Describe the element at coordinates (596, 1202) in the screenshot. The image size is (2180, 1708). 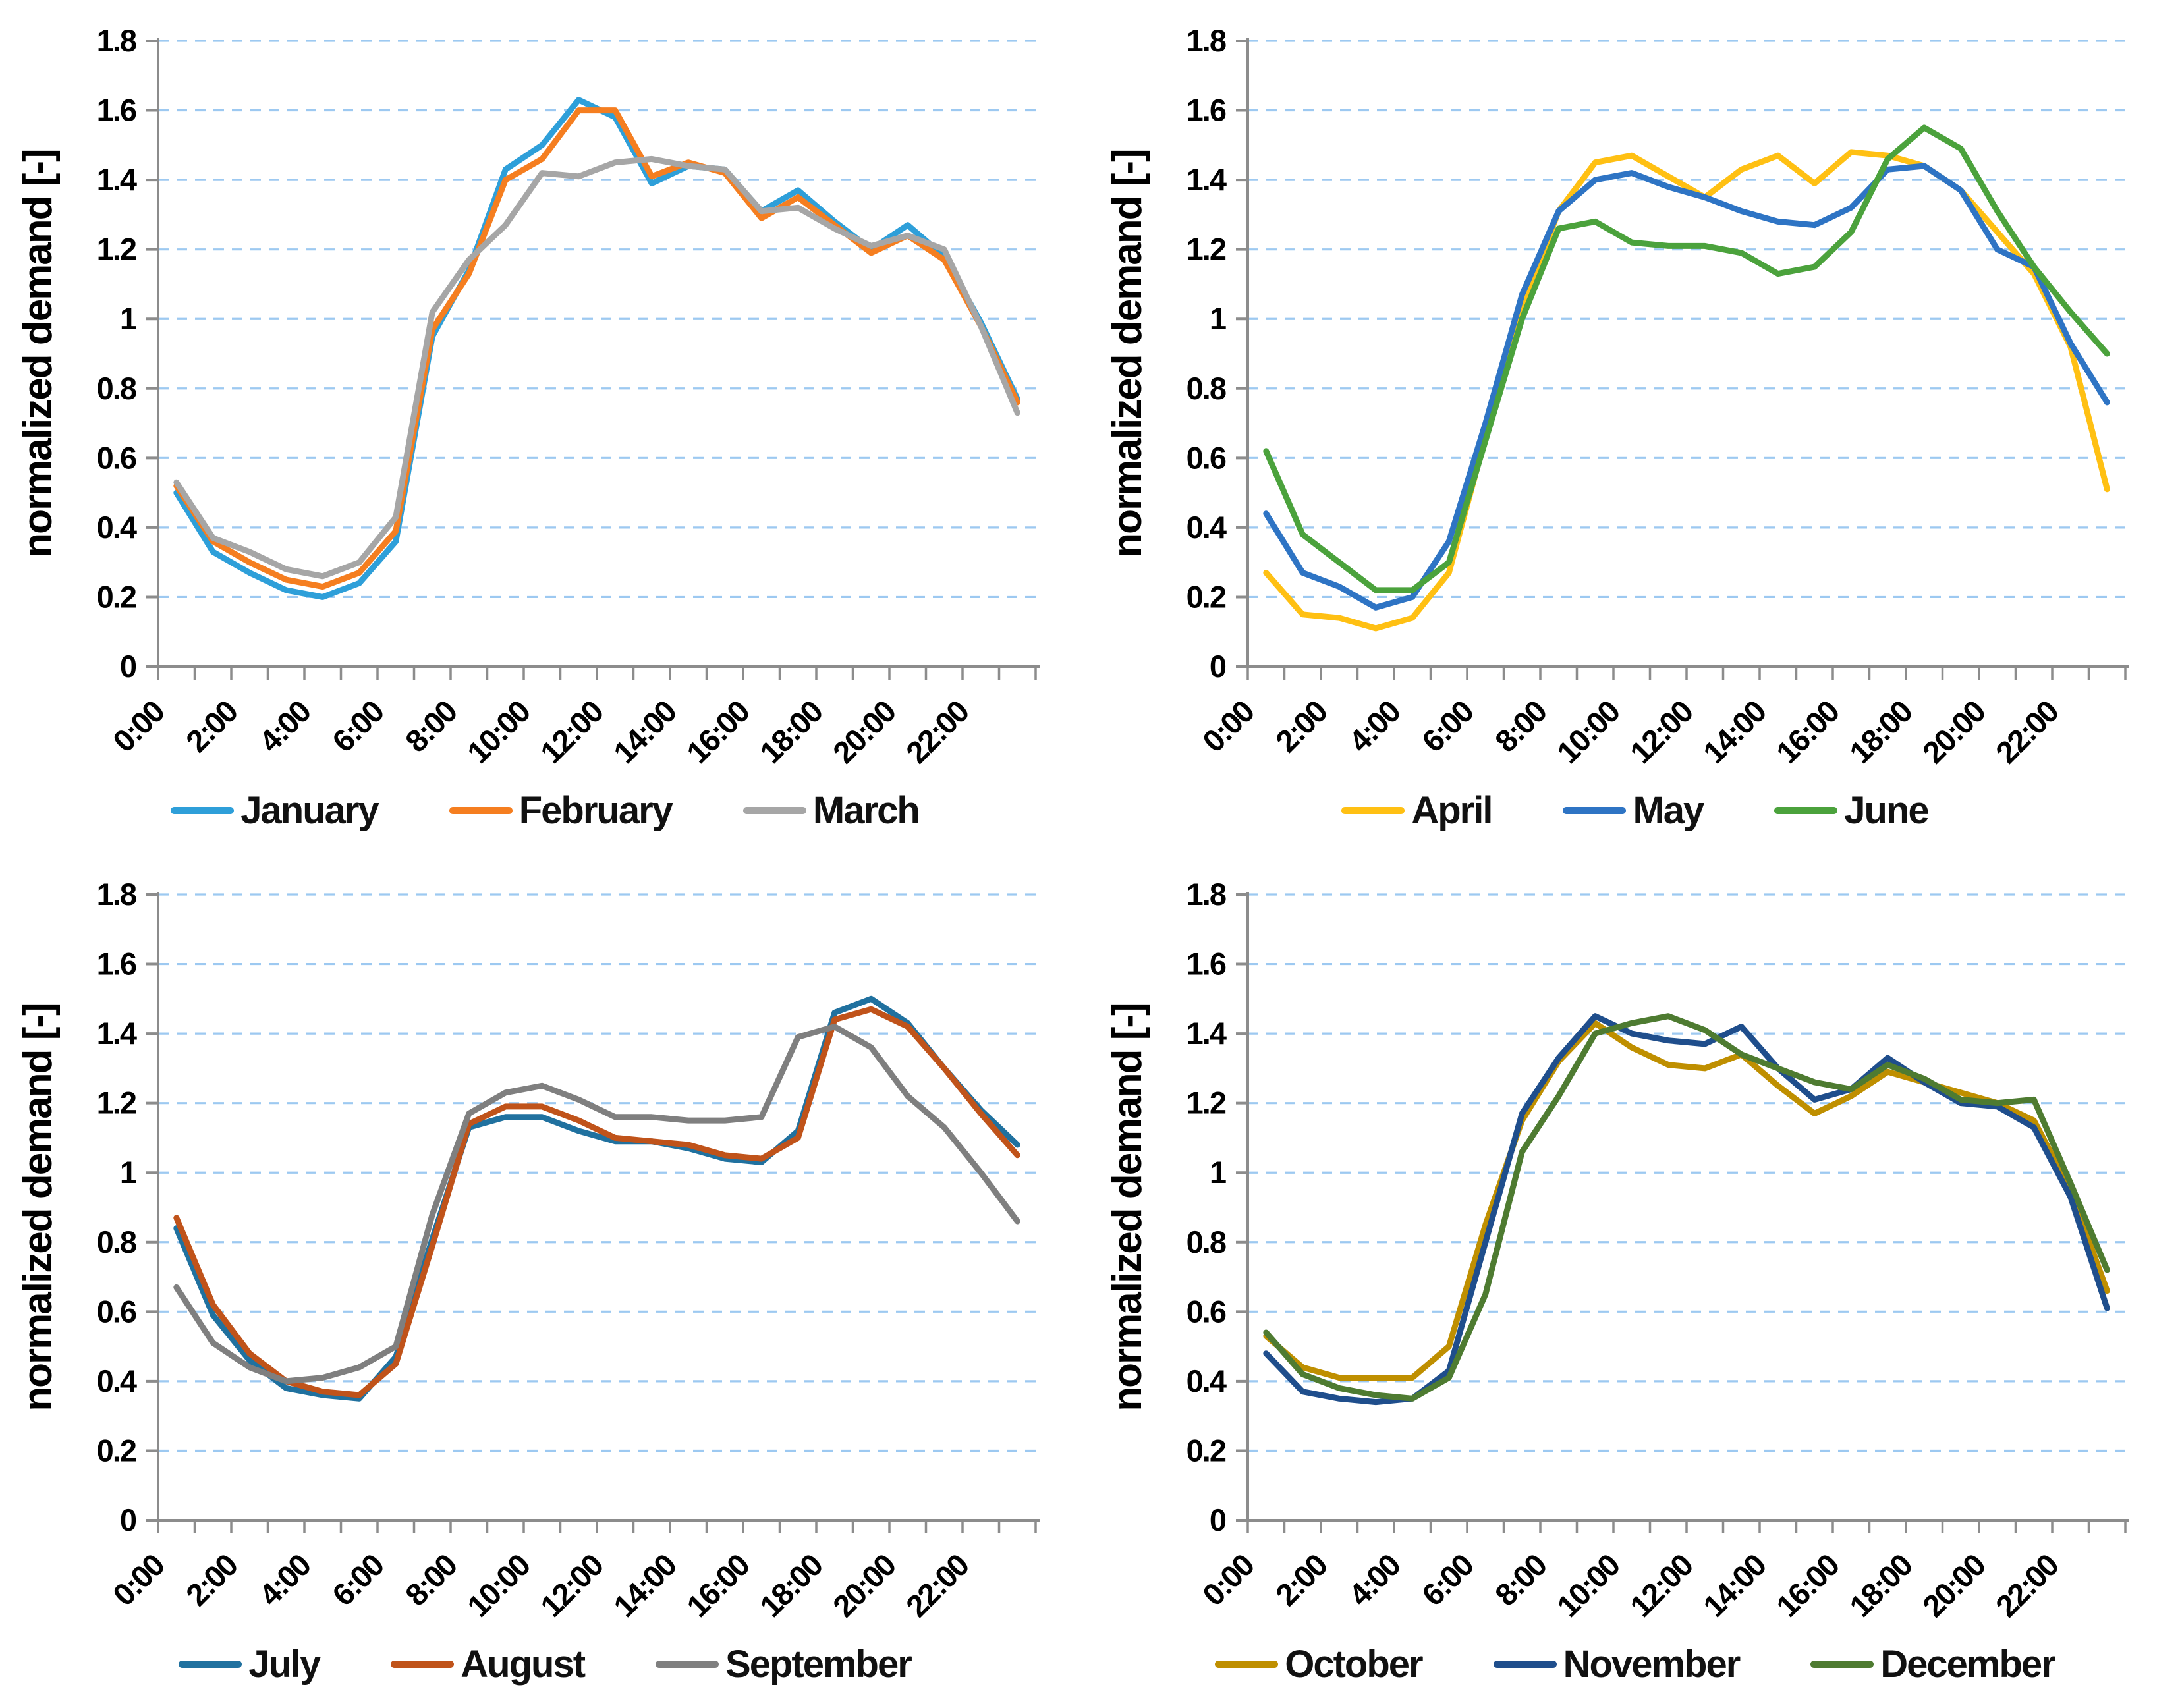
I see `series-line-august` at that location.